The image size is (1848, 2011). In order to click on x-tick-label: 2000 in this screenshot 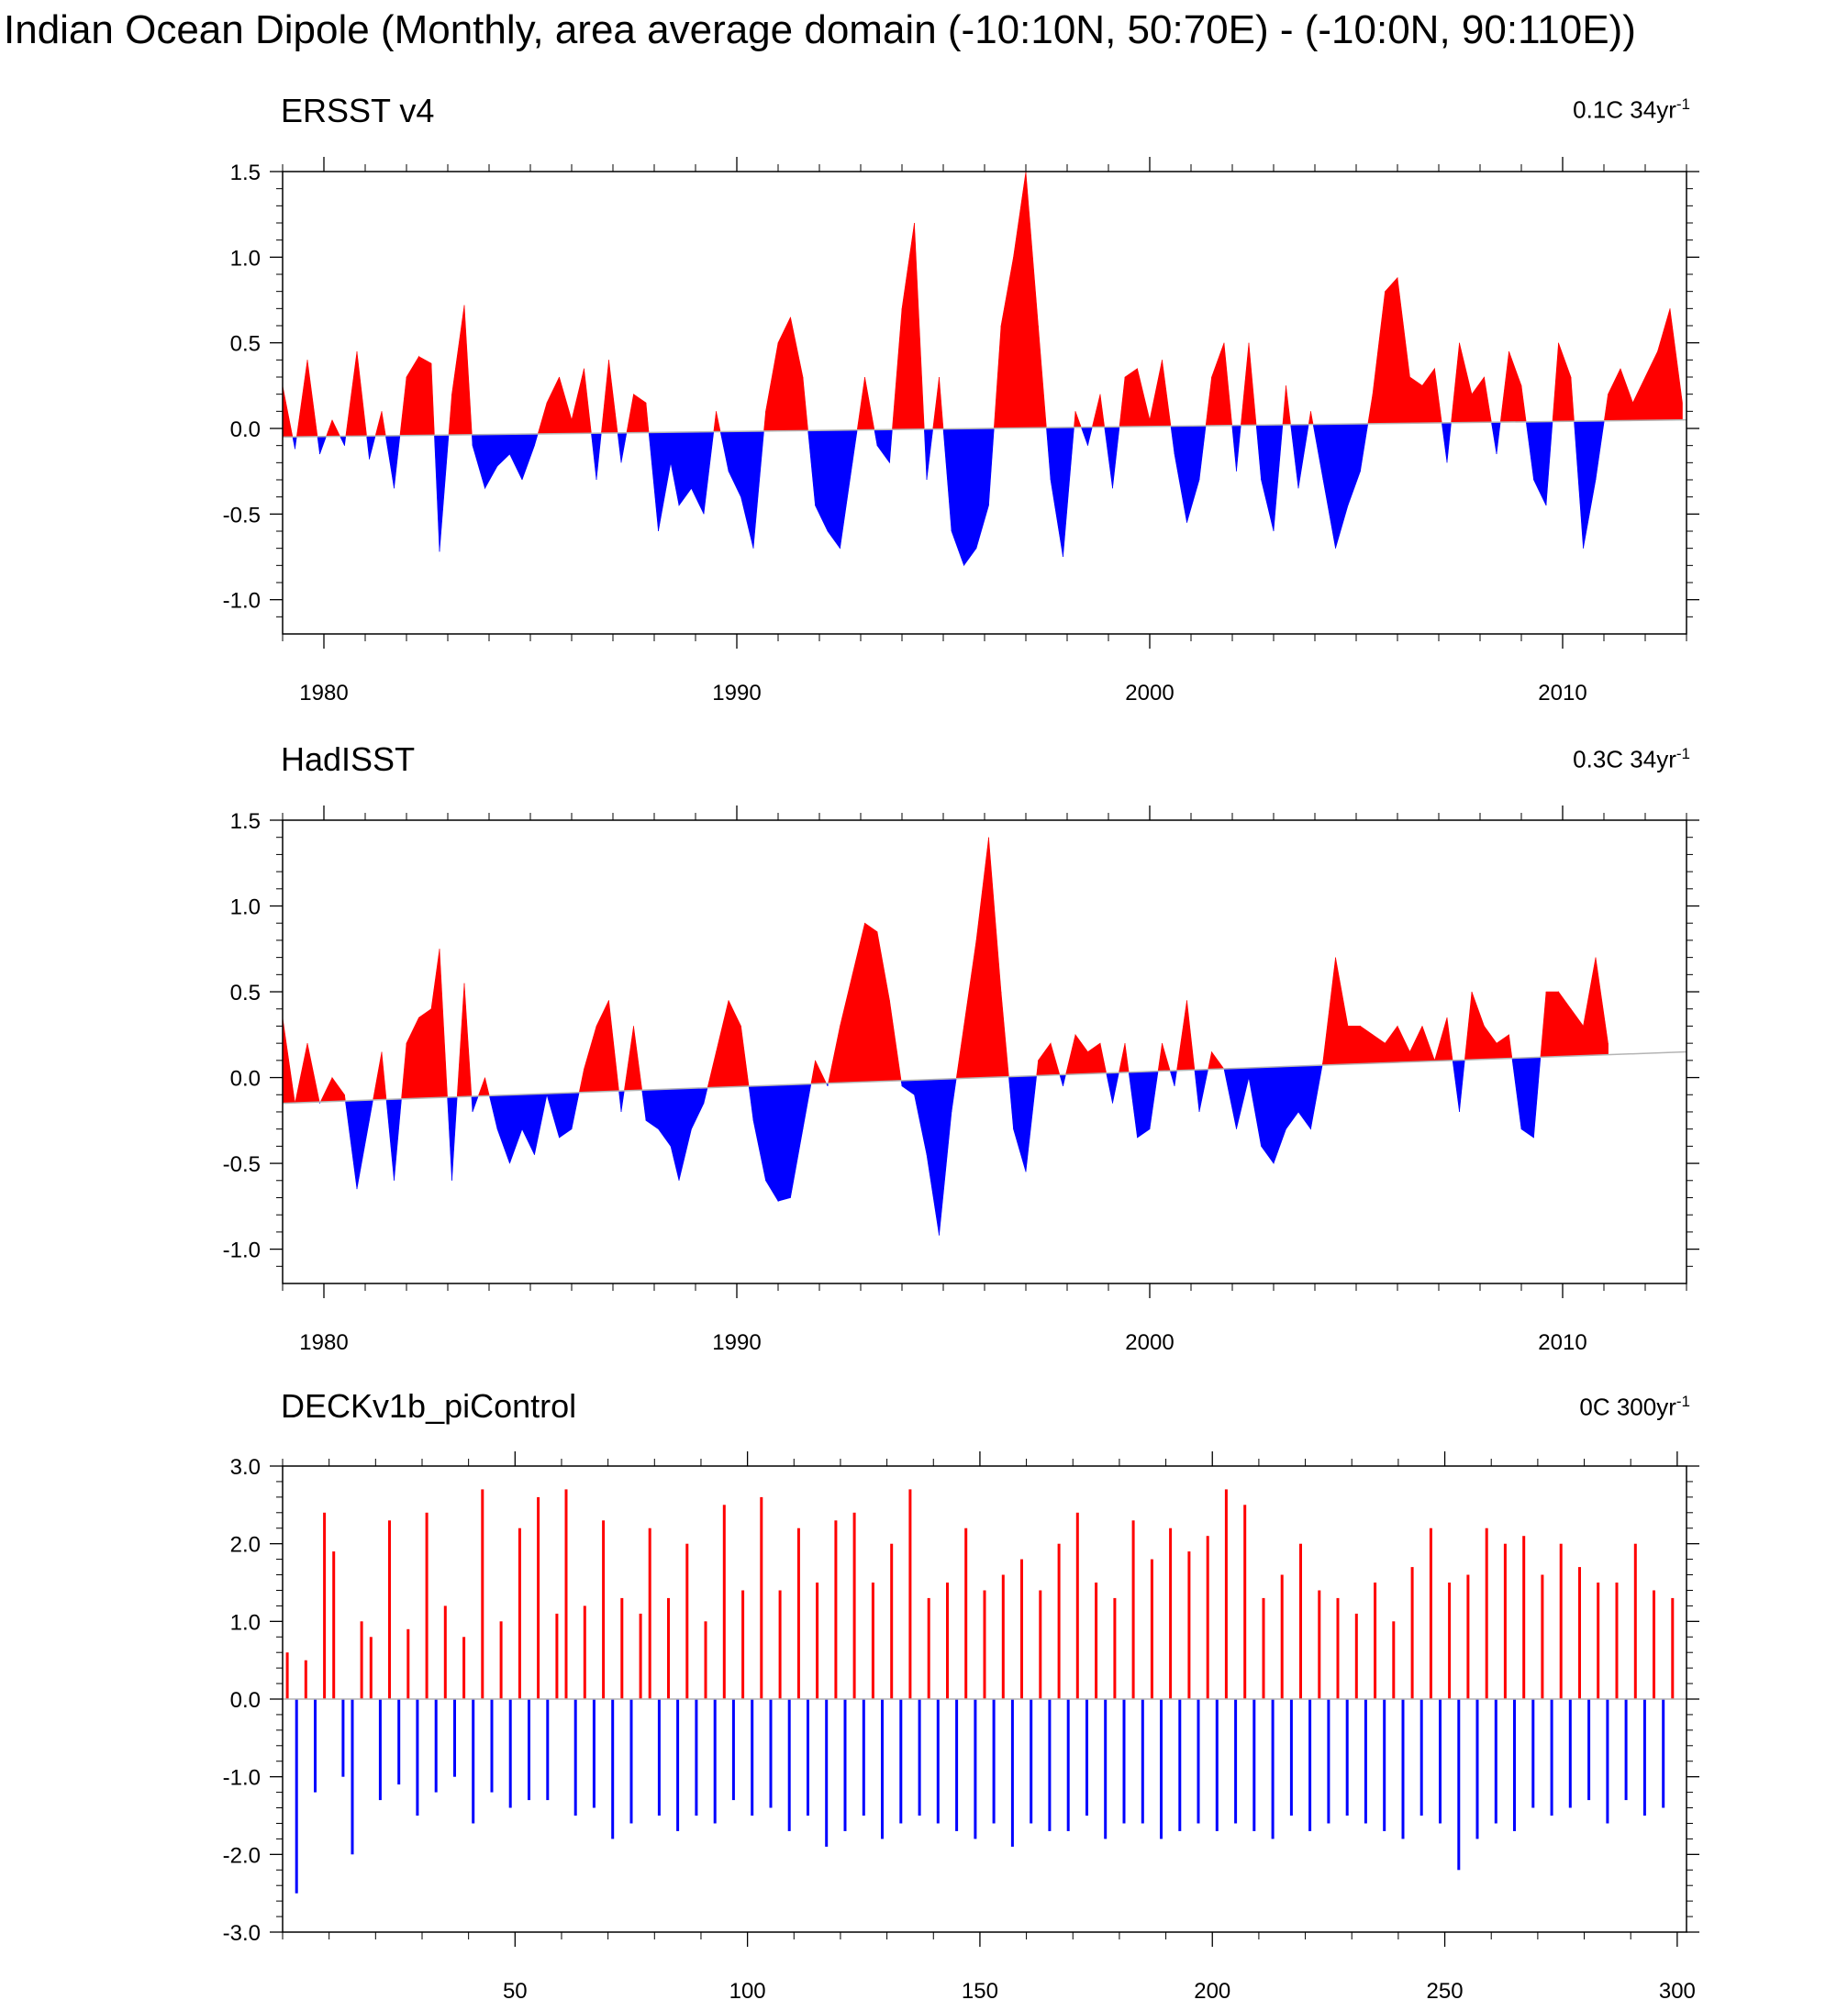, I will do `click(1149, 693)`.